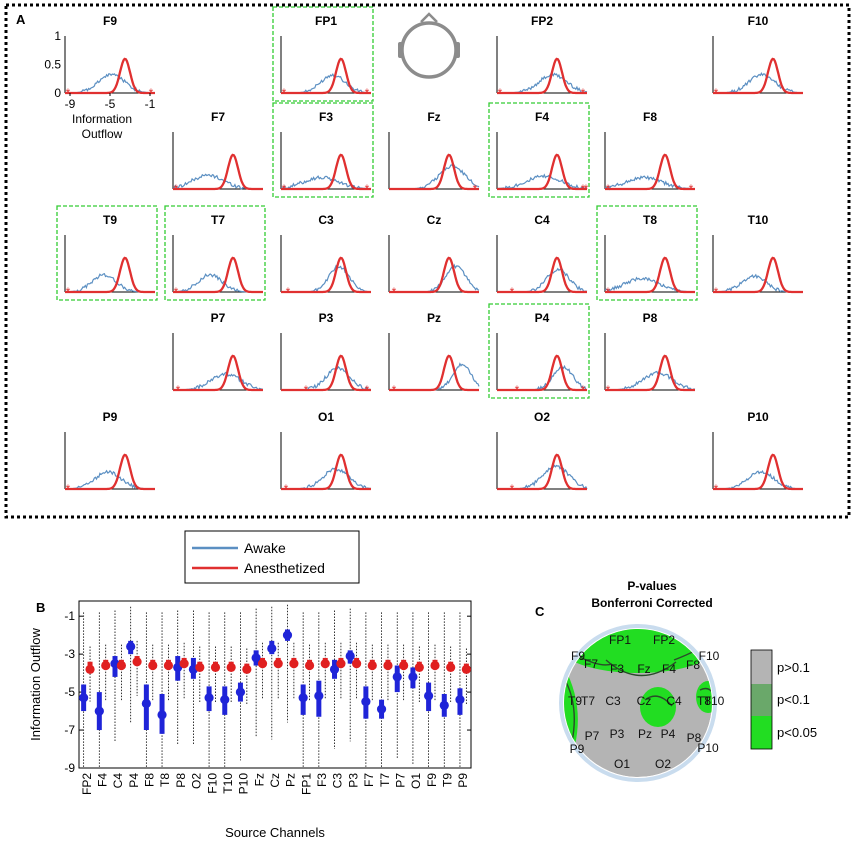 This screenshot has width=856, height=861. What do you see at coordinates (322, 780) in the screenshot?
I see `category-label: F3` at bounding box center [322, 780].